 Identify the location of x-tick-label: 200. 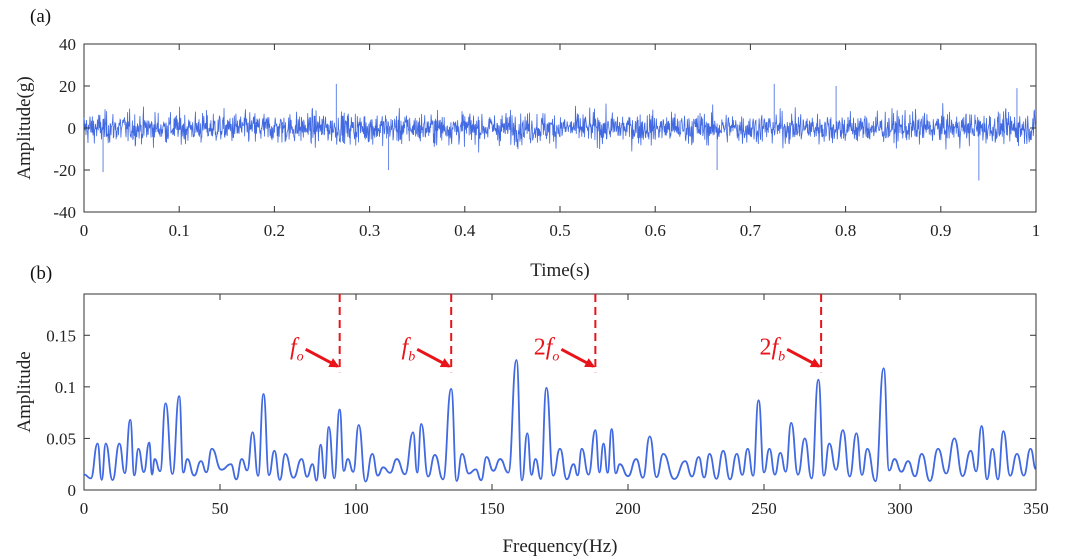
(628, 508).